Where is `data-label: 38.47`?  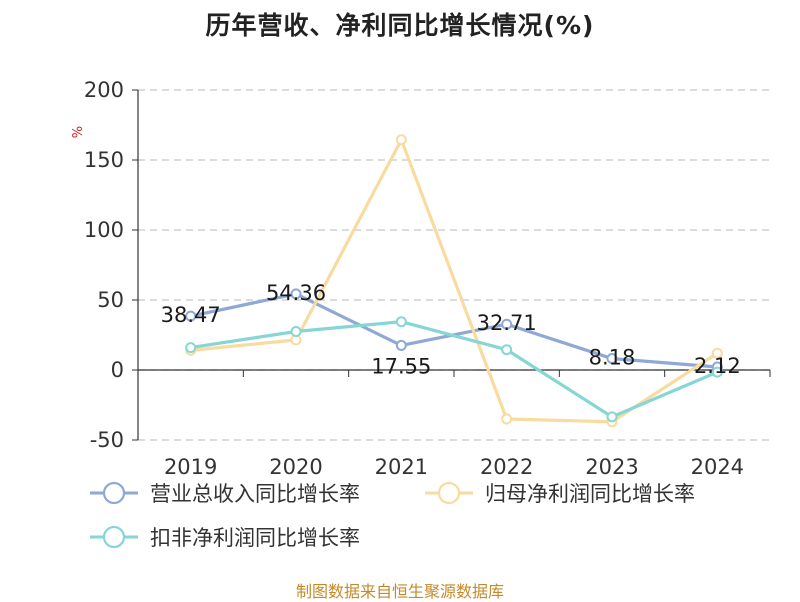 data-label: 38.47 is located at coordinates (191, 315).